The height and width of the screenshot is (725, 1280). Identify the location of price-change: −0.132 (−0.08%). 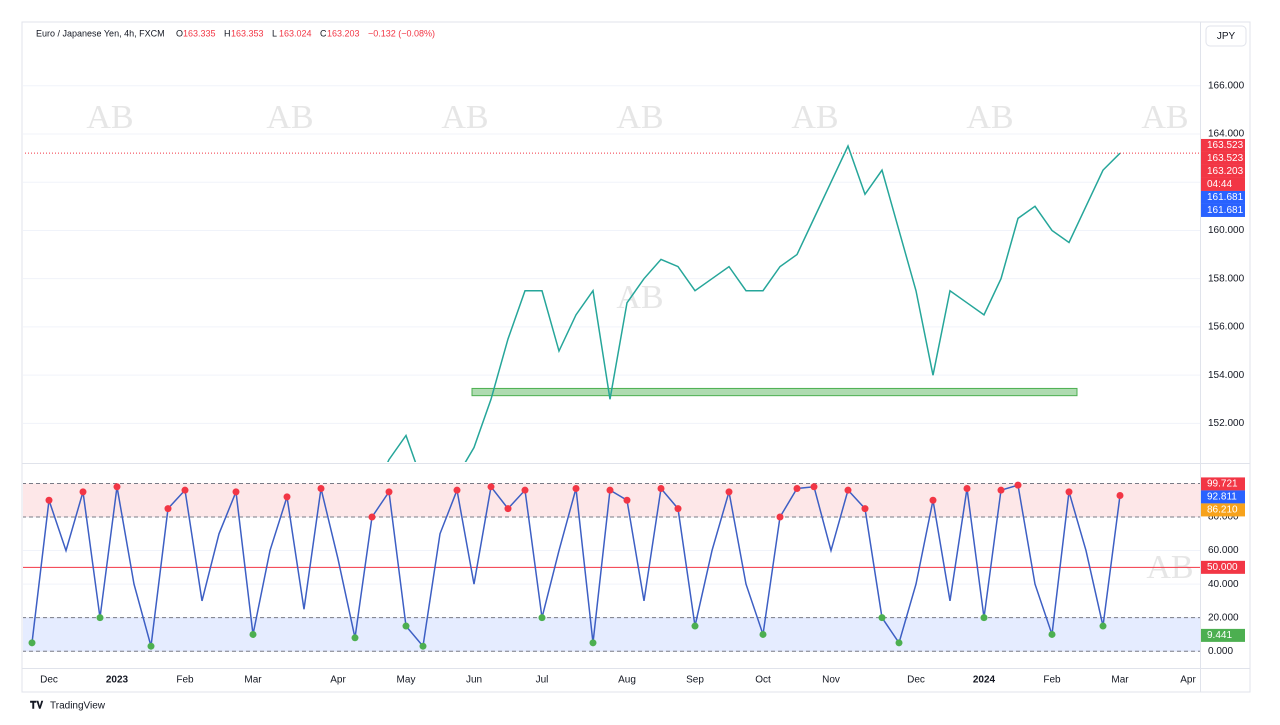
(401, 33).